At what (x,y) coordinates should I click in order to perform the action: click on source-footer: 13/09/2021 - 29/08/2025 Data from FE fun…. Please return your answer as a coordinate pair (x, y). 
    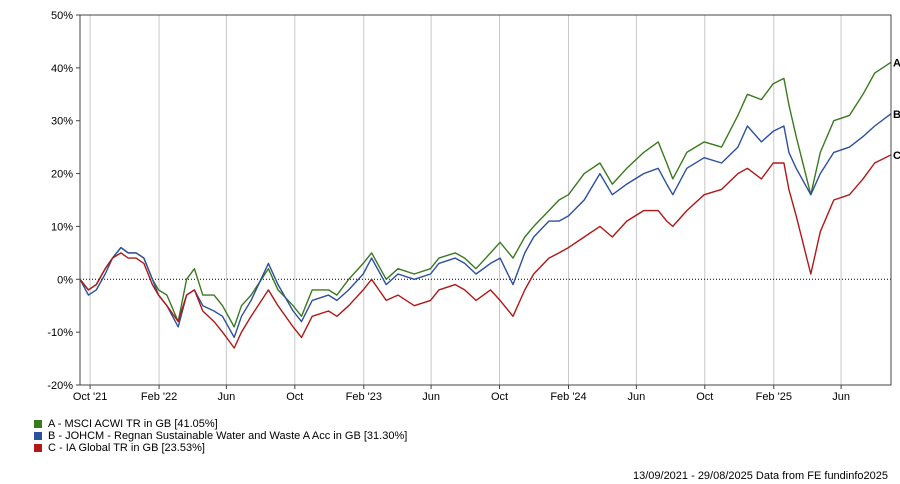
    Looking at the image, I should click on (760, 476).